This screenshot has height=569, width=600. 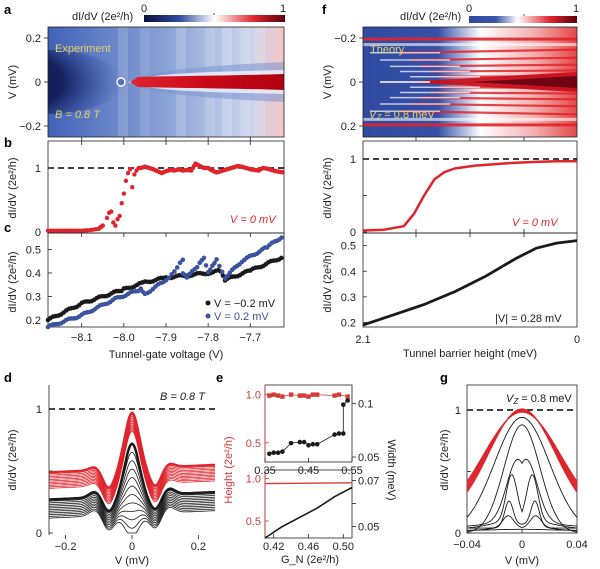 What do you see at coordinates (470, 119) in the screenshot?
I see `heatmap-f-white-band` at bounding box center [470, 119].